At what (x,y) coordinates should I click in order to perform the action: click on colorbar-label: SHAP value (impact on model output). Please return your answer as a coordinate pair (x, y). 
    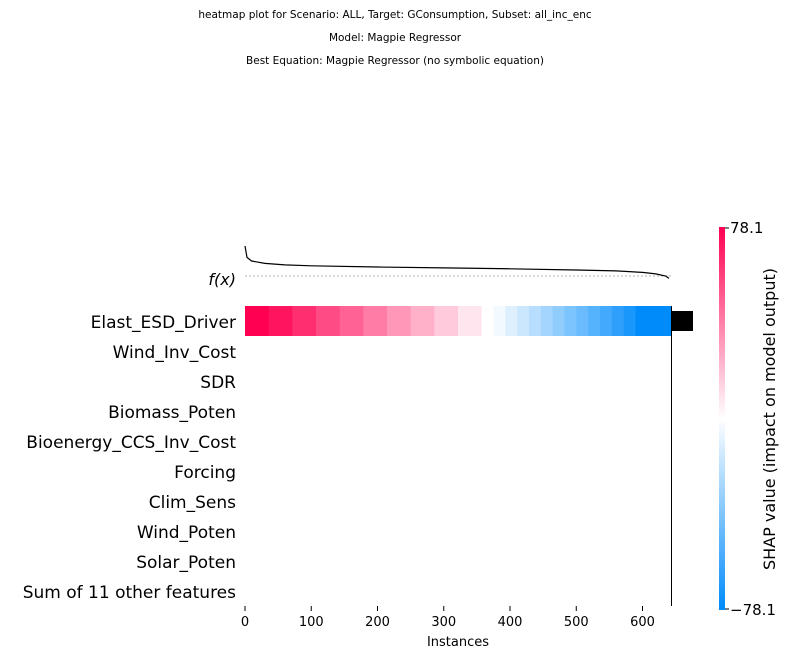
    Looking at the image, I should click on (769, 419).